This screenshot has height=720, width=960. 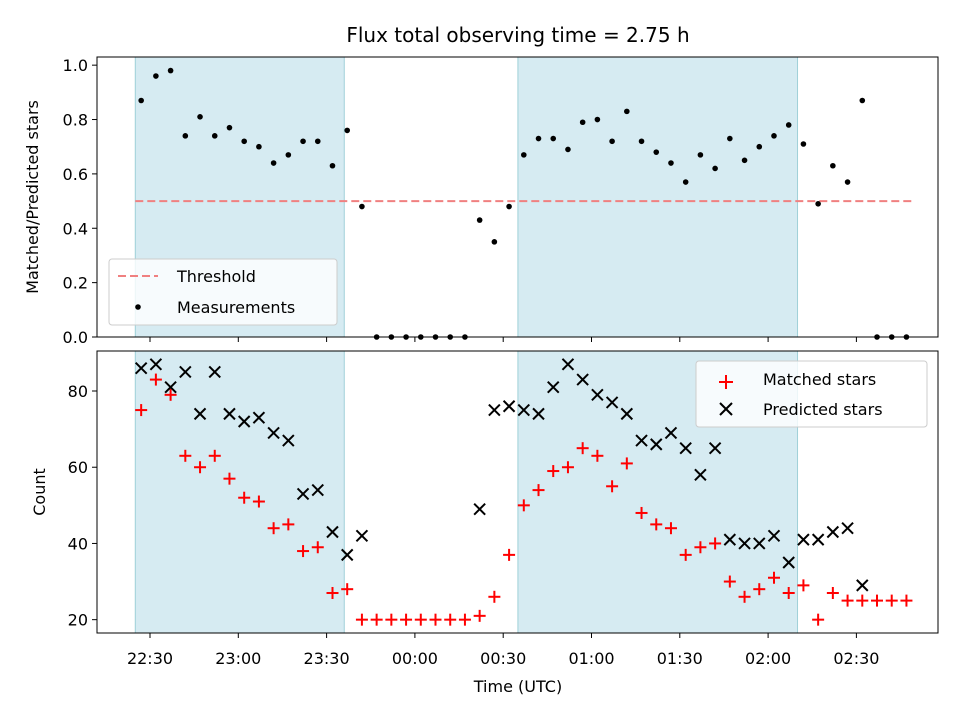 What do you see at coordinates (238, 658) in the screenshot?
I see `x-tick-label: 23:00` at bounding box center [238, 658].